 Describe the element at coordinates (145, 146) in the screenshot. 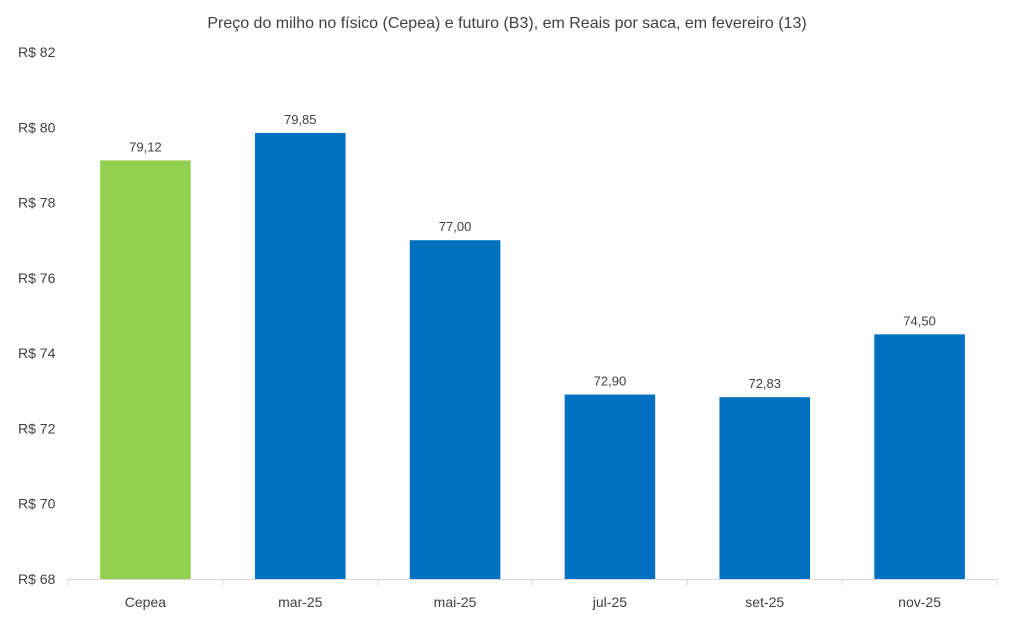

I see `data-label: 79,12` at that location.